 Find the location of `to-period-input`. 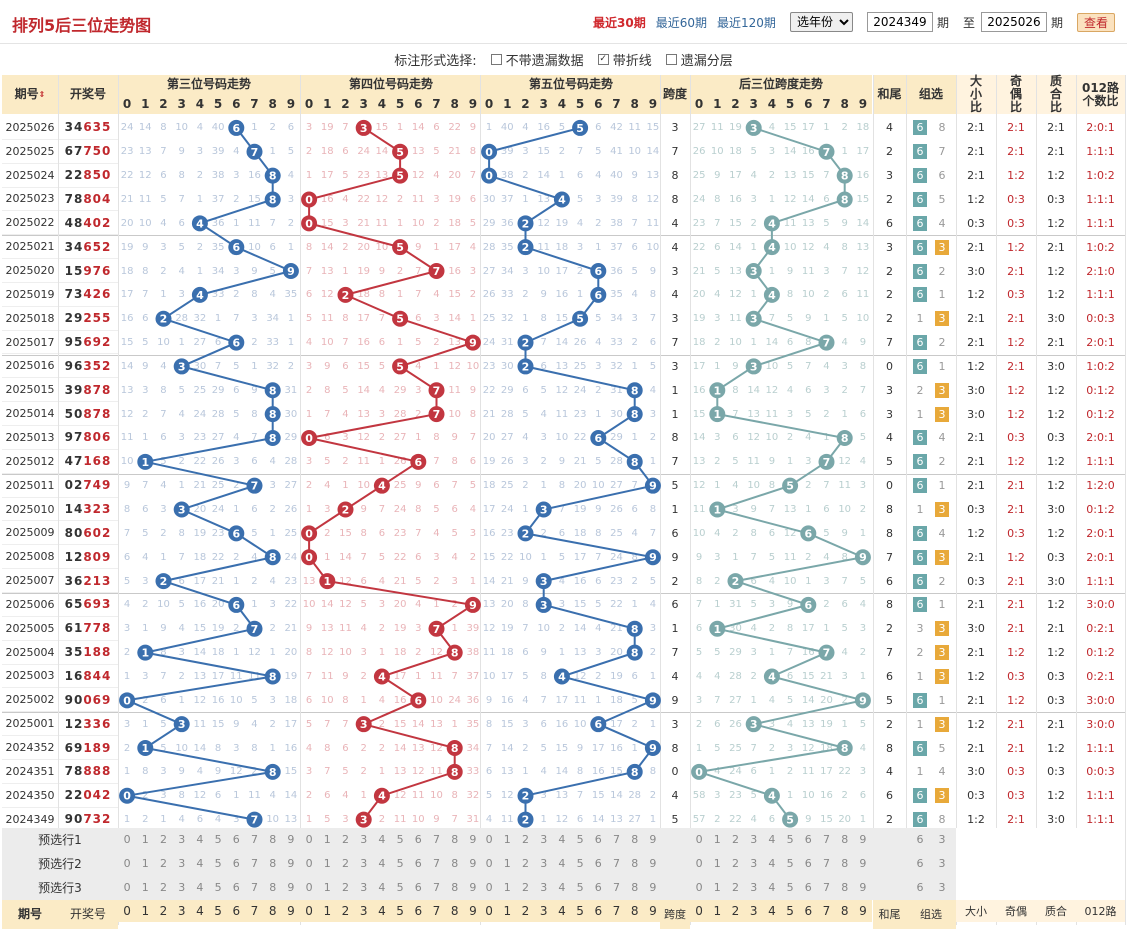

to-period-input is located at coordinates (1013, 22).